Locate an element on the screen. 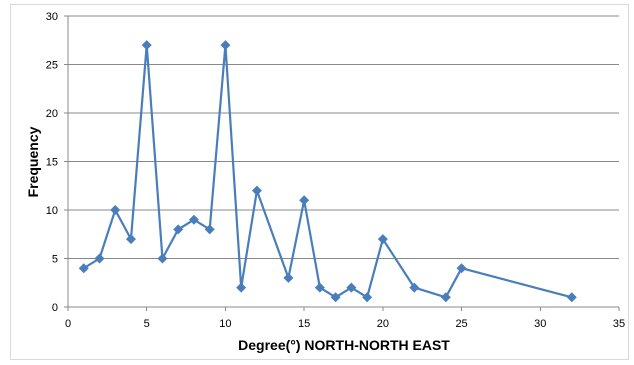 The image size is (634, 365). x-tick-label: 10 is located at coordinates (225, 324).